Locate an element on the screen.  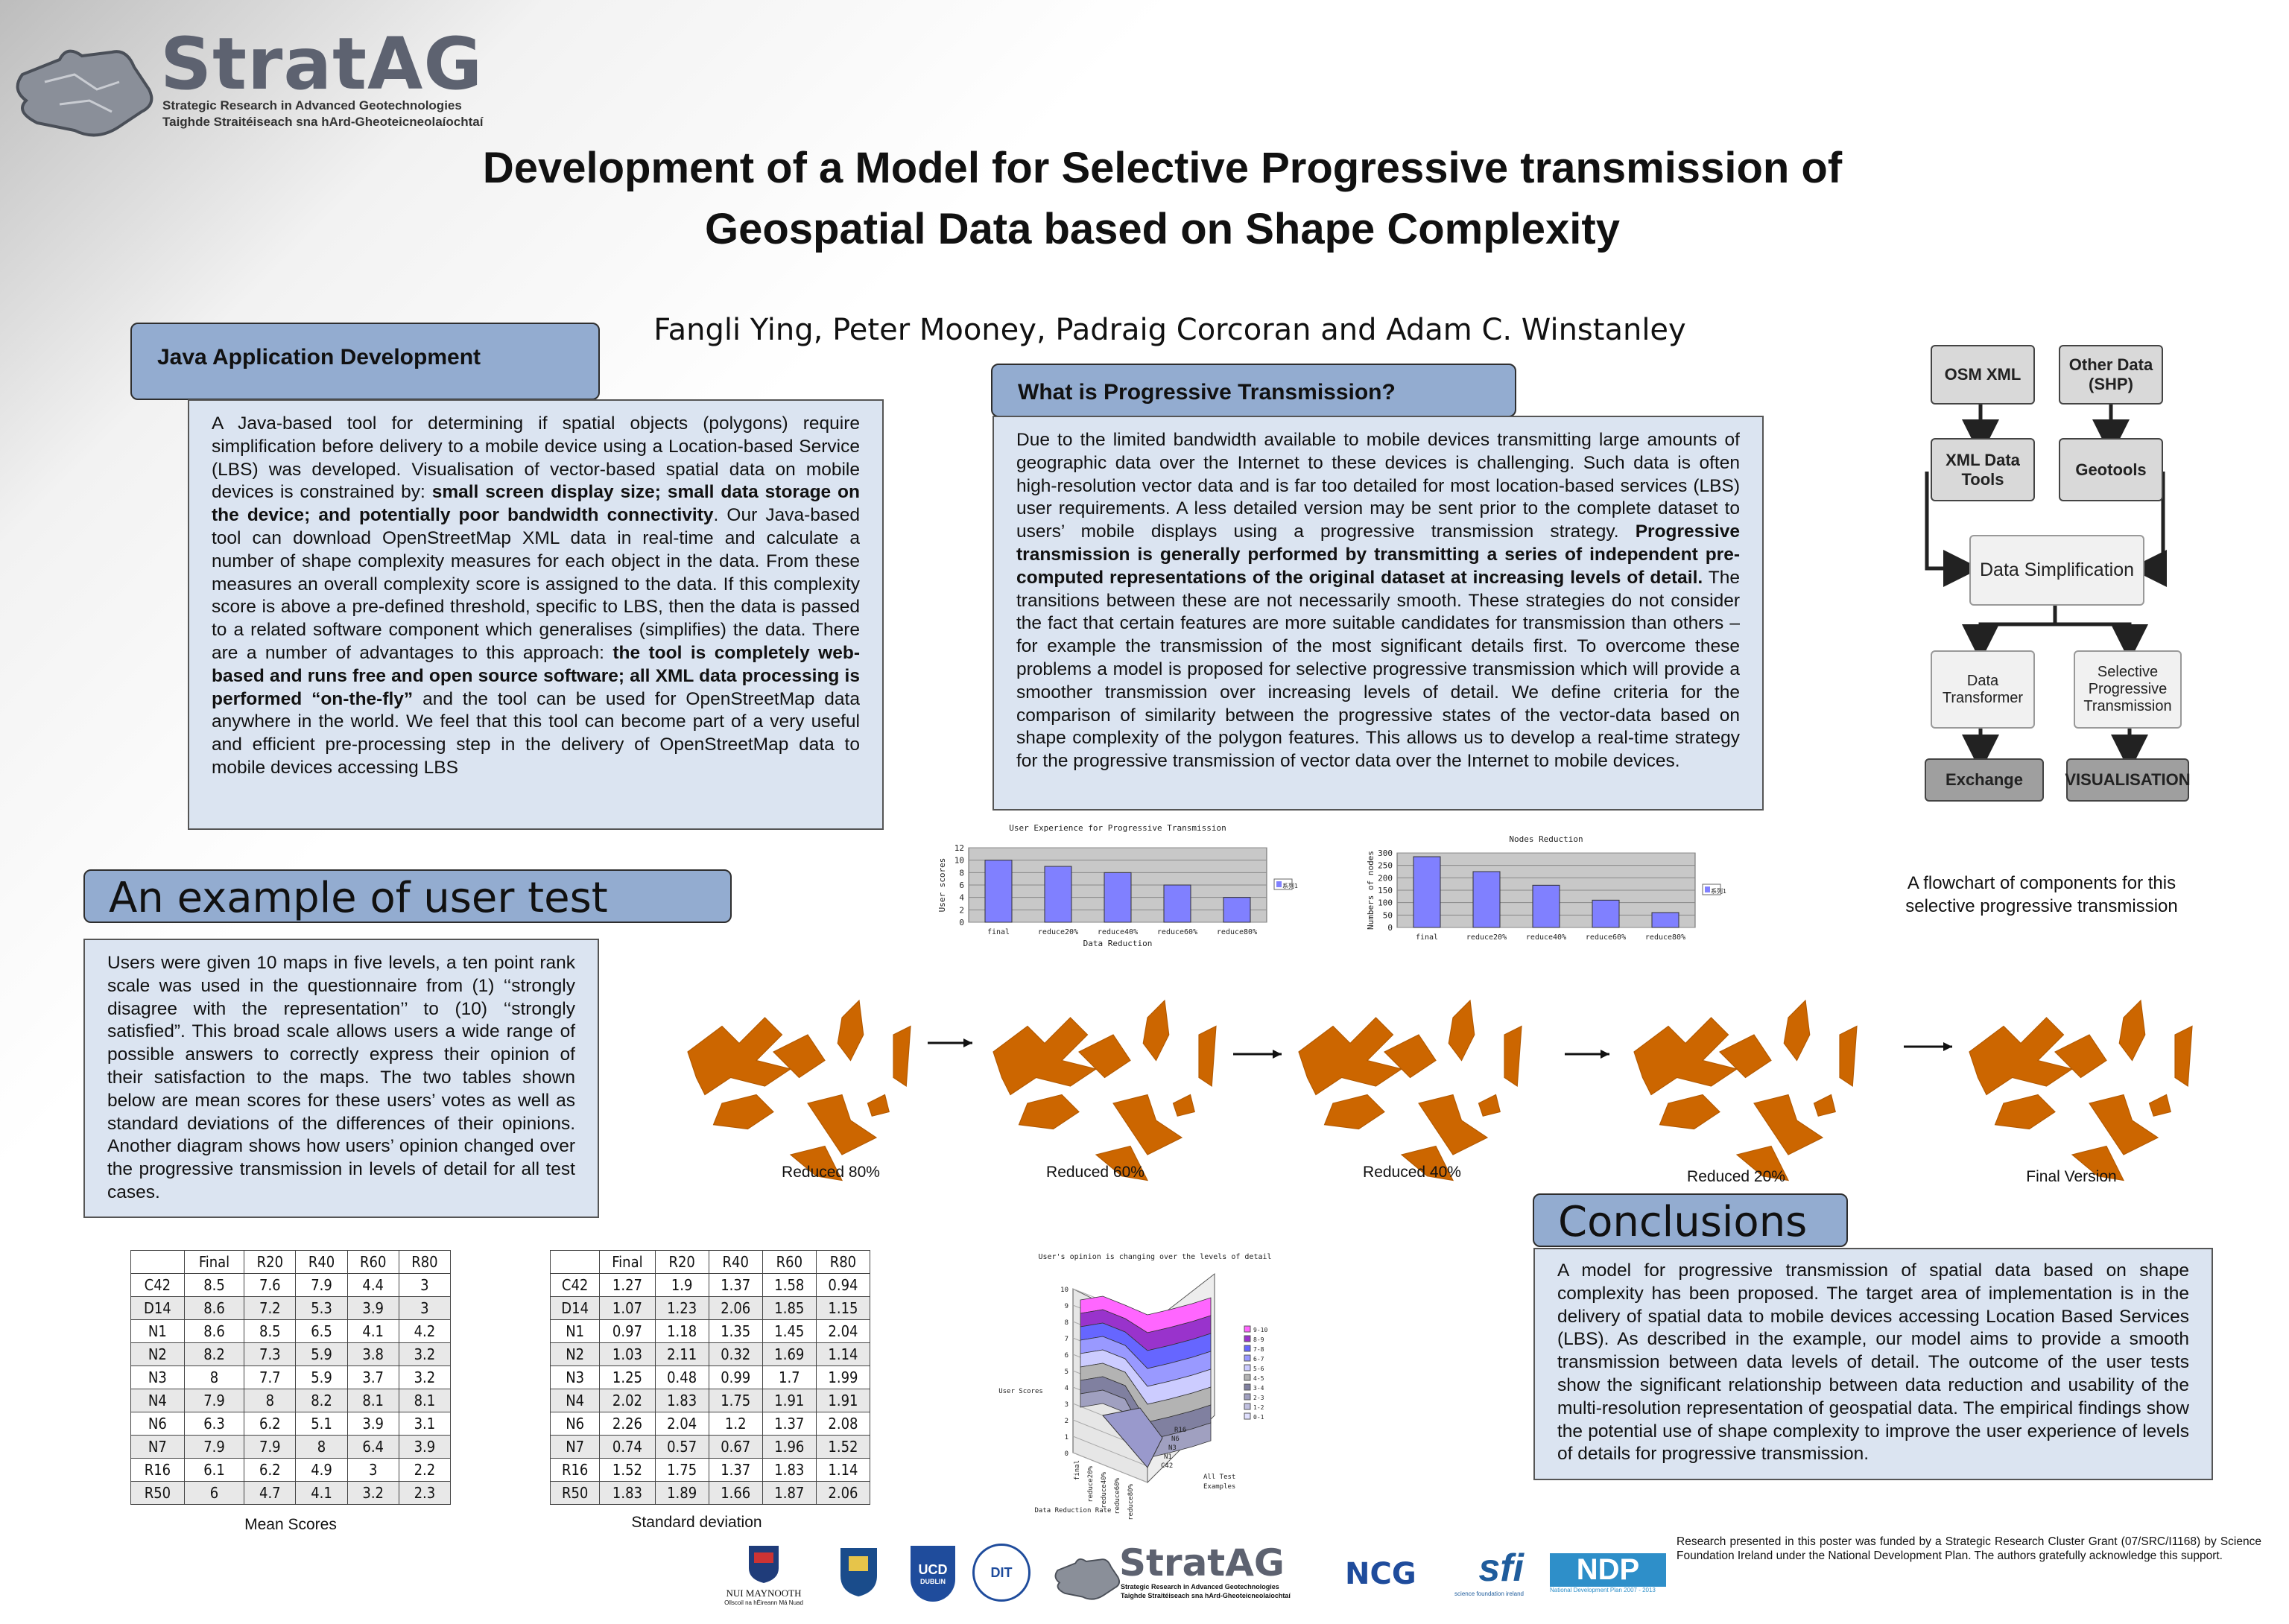
table-row: N6 6.3 6.2 5.1 3.9 3.1 is located at coordinates (291, 1424).